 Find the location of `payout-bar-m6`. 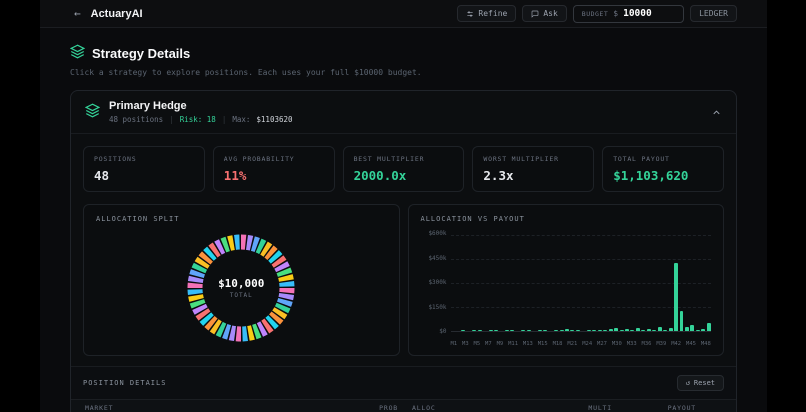

payout-bar-m6 is located at coordinates (479, 330).